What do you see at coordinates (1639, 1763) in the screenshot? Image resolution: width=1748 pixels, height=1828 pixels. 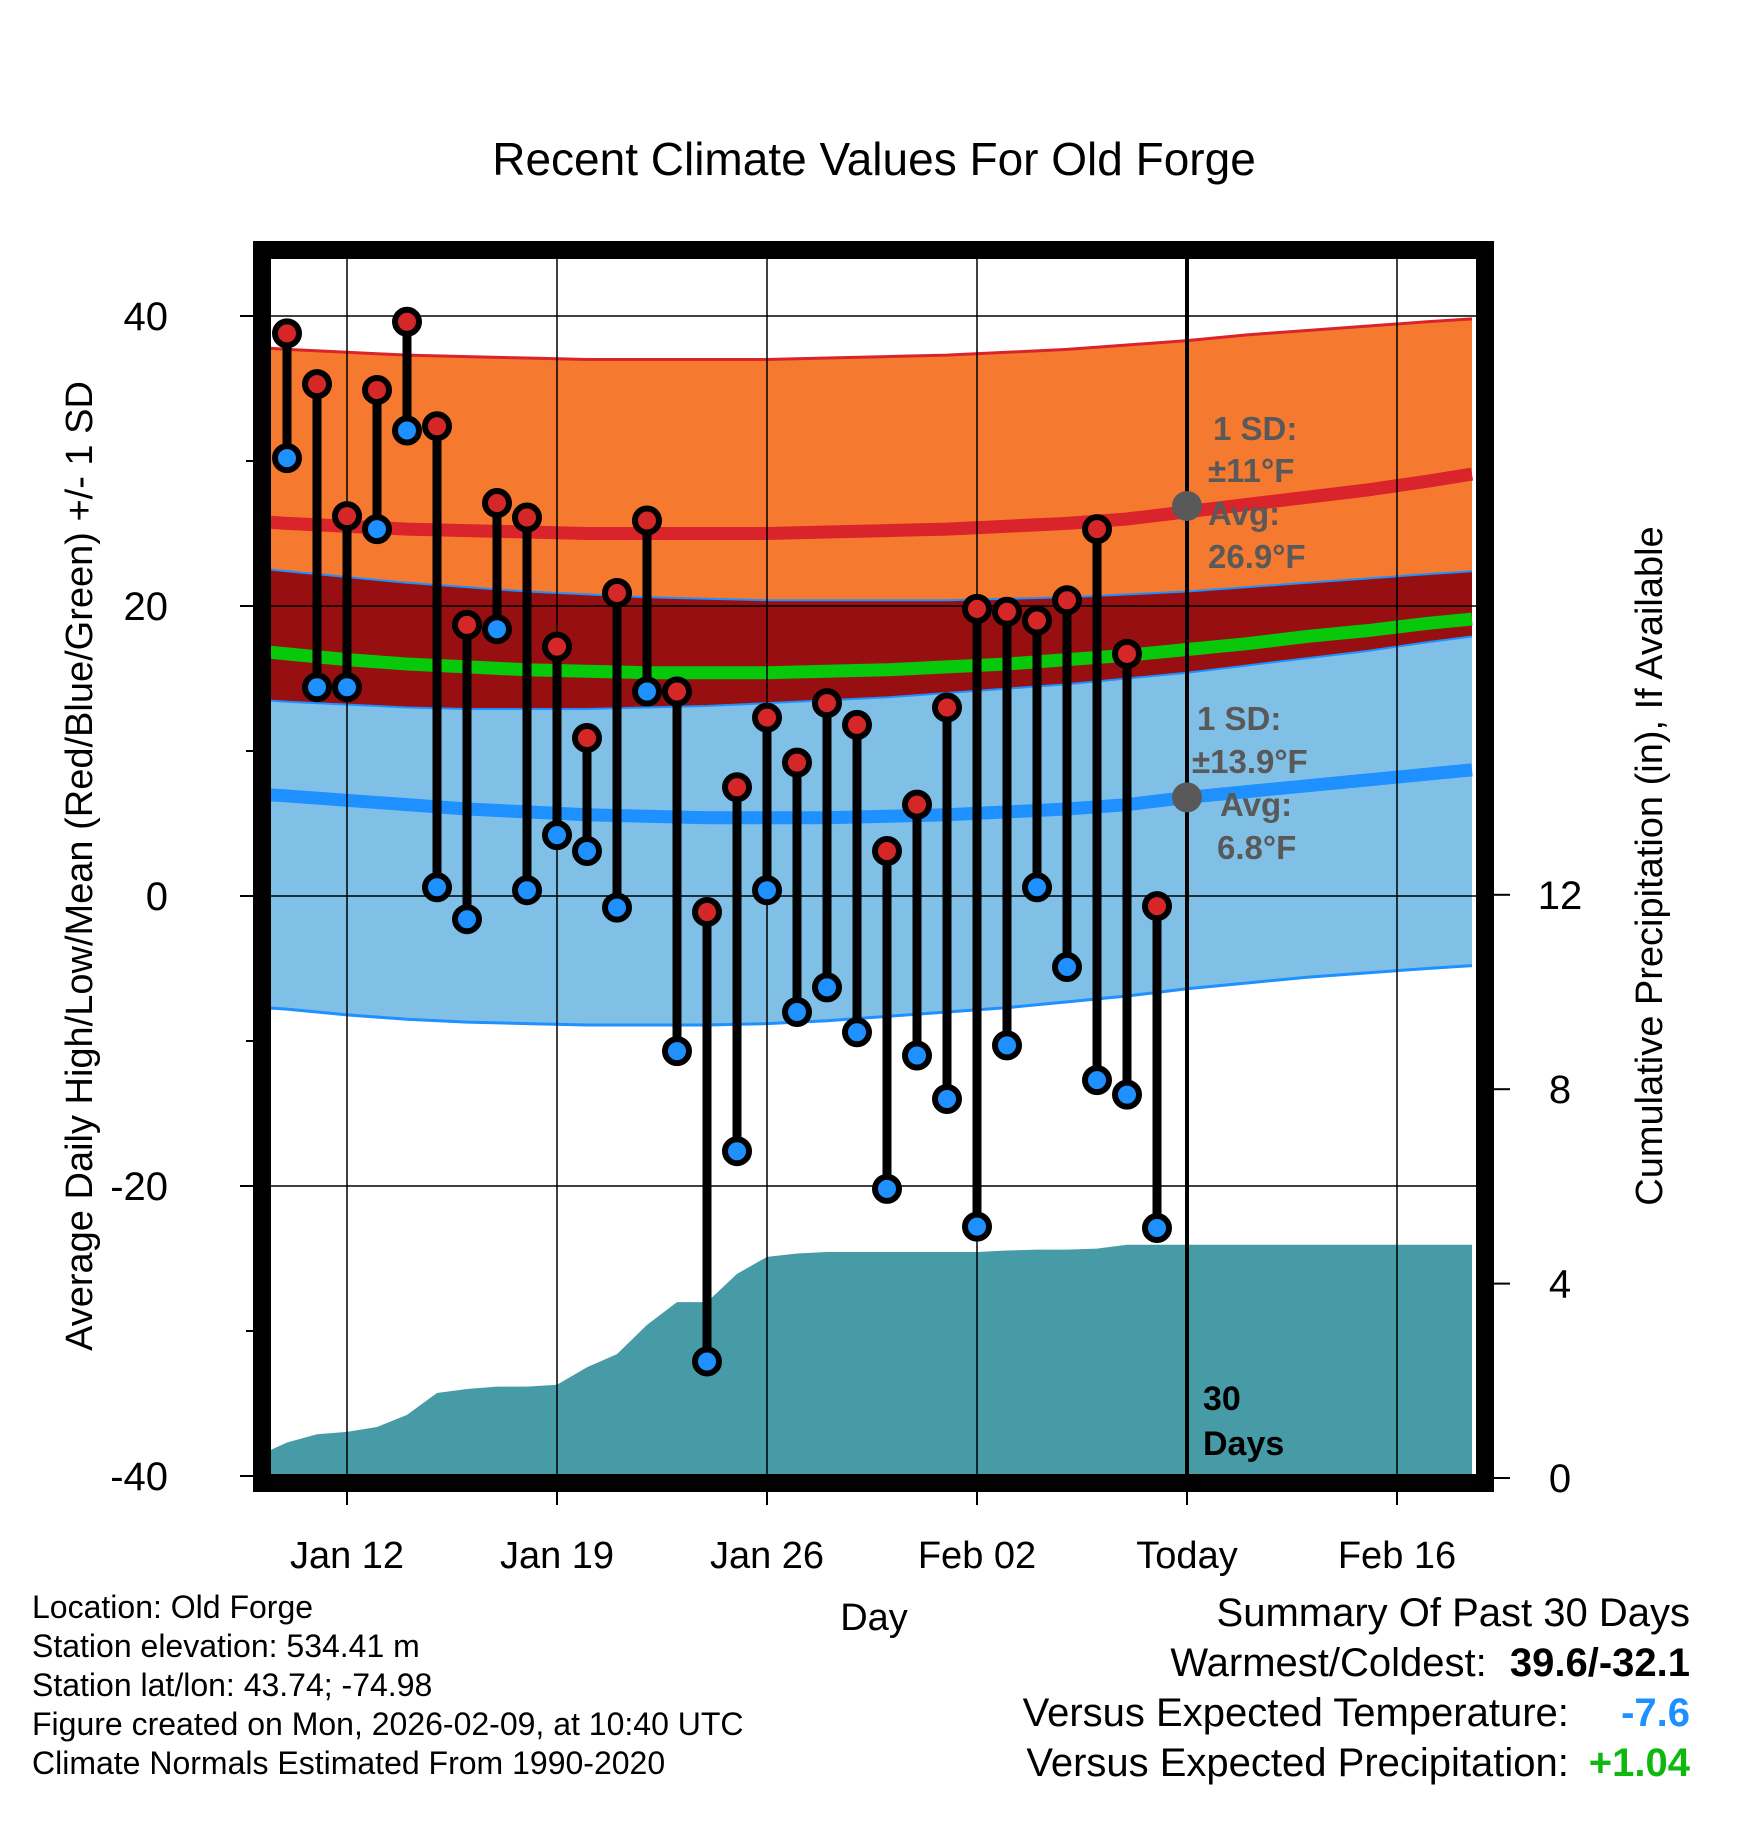 I see `precip-value: +1.04` at bounding box center [1639, 1763].